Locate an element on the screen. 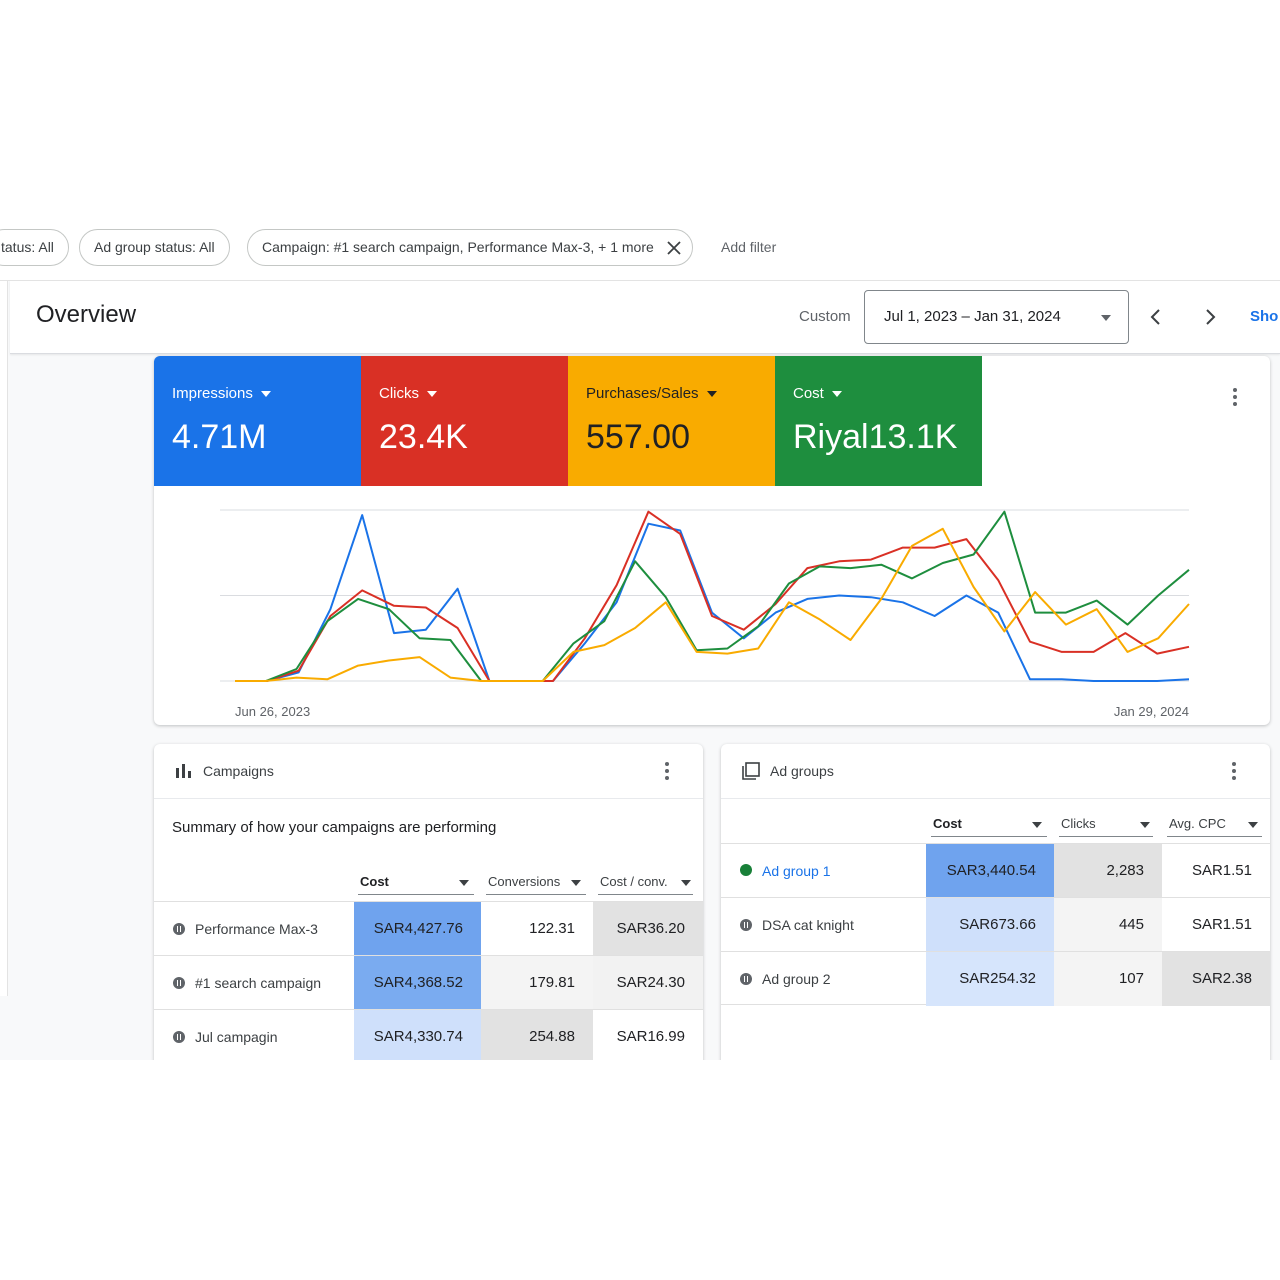  table-row: Ad group 2 SAR254.32 107 SAR2.38 is located at coordinates (995, 978).